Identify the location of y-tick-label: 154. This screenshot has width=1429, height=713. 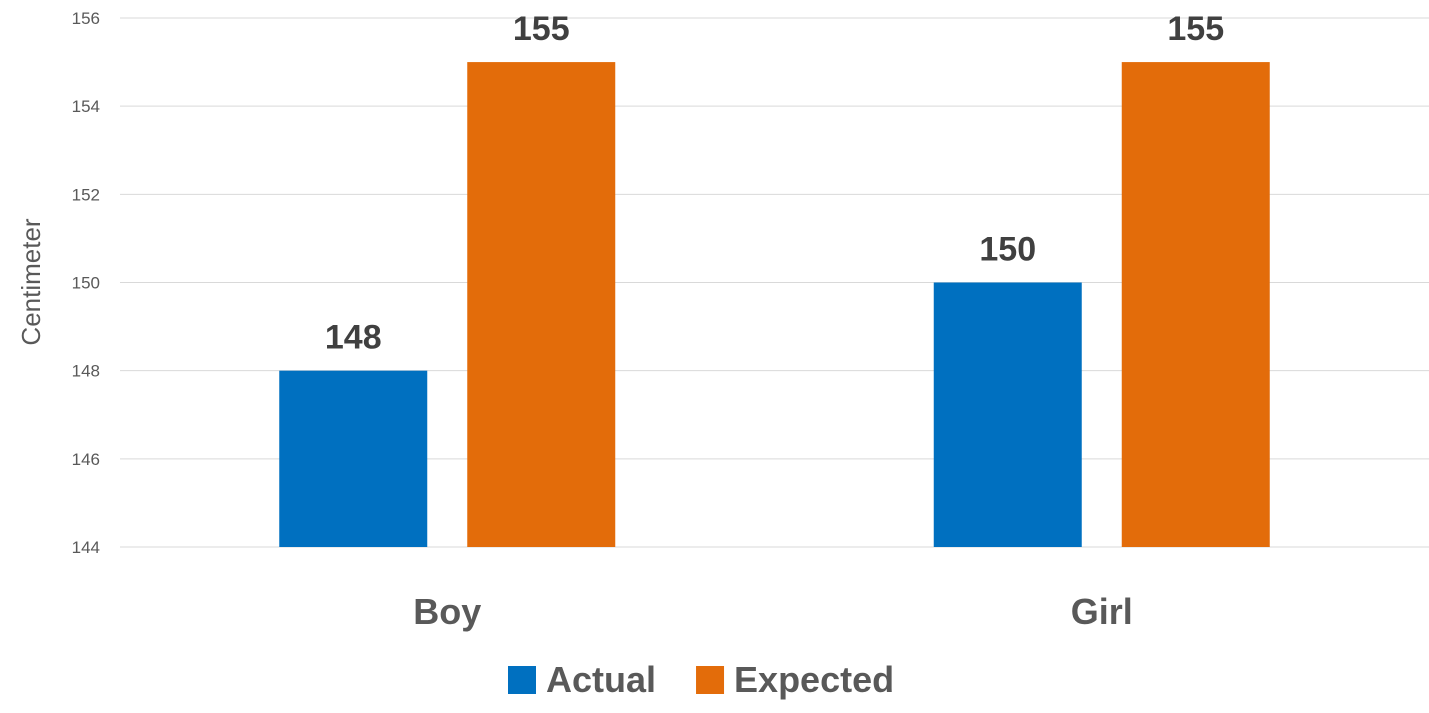
(86, 106).